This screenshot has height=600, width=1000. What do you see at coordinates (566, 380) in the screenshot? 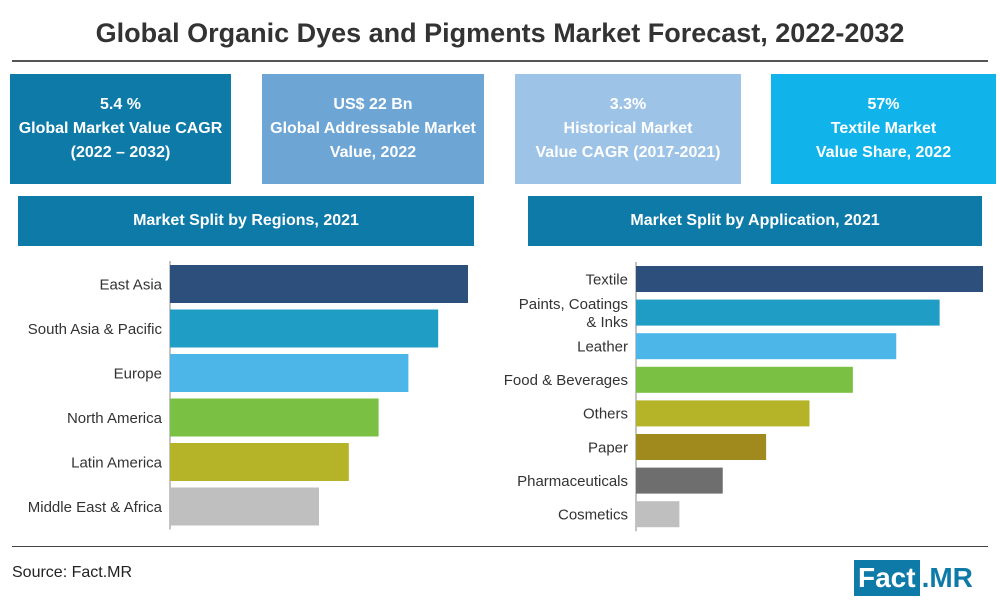
I see `category-label: Food & Beverages` at bounding box center [566, 380].